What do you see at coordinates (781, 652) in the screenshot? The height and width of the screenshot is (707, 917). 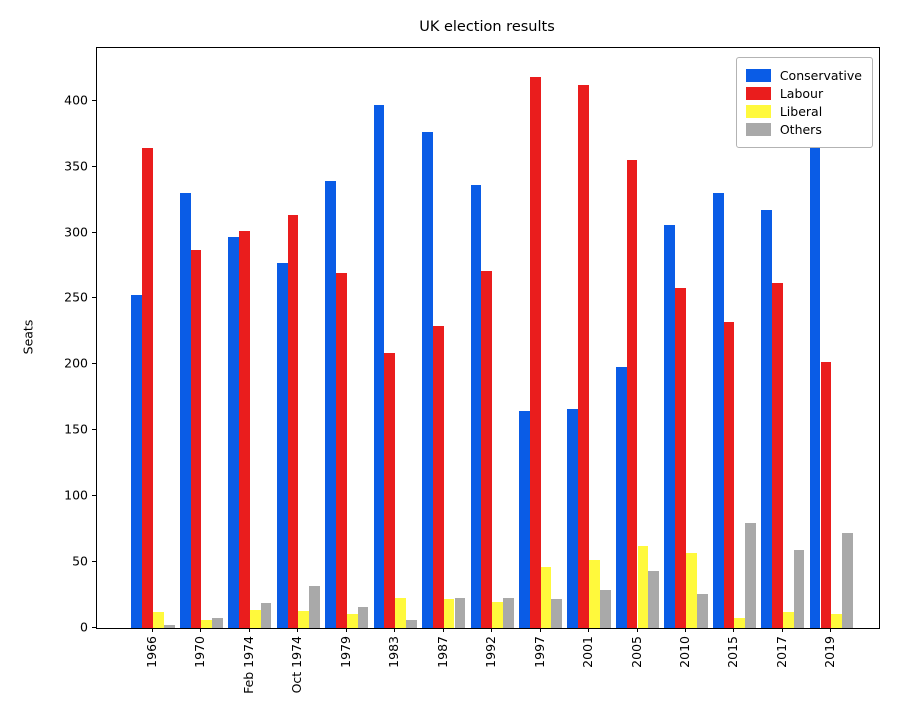 I see `x-tick-label-2017: 2017` at bounding box center [781, 652].